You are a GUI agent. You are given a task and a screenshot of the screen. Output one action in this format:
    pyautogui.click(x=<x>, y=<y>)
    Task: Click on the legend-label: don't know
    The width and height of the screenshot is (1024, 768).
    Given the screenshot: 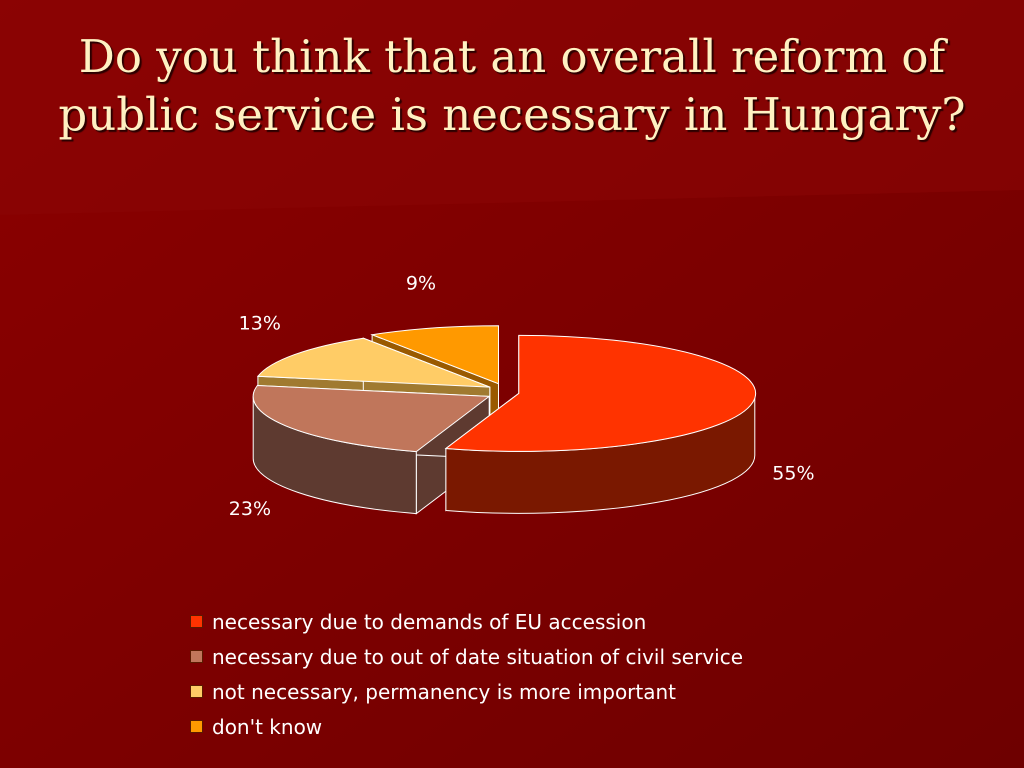 What is the action you would take?
    pyautogui.click(x=267, y=726)
    